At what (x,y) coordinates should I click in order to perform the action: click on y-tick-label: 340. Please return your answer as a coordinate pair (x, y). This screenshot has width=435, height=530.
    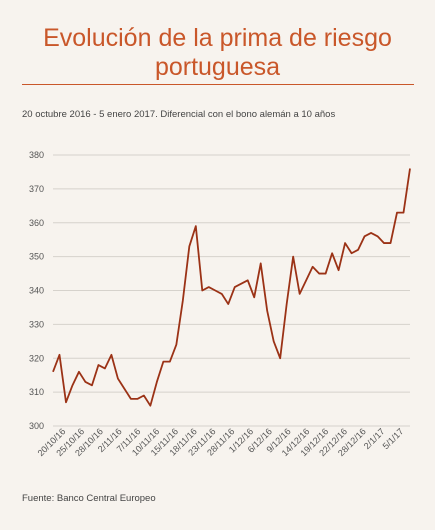
    Looking at the image, I should click on (36, 291).